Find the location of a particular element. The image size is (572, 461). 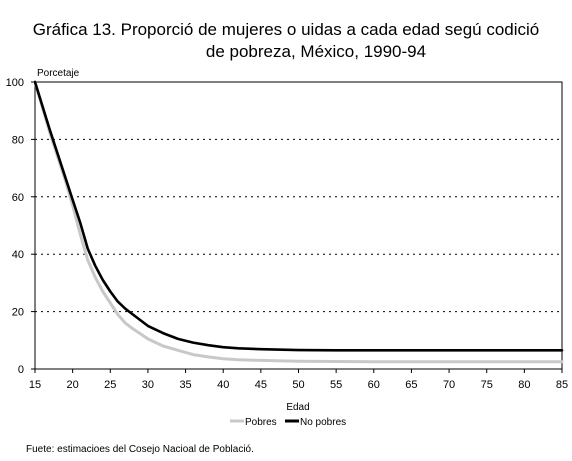

x-tick-label-15: 15 is located at coordinates (35, 385).